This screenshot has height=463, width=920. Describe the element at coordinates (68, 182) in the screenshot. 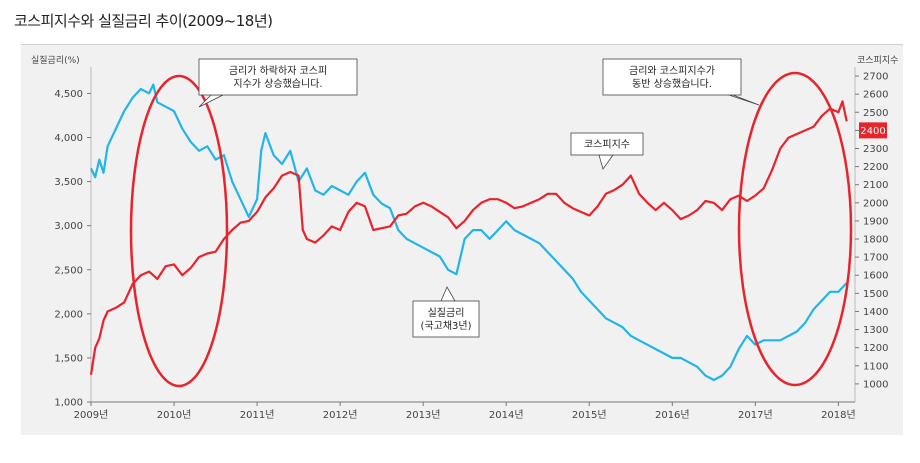

I see `left-tick-label: 3,500` at that location.